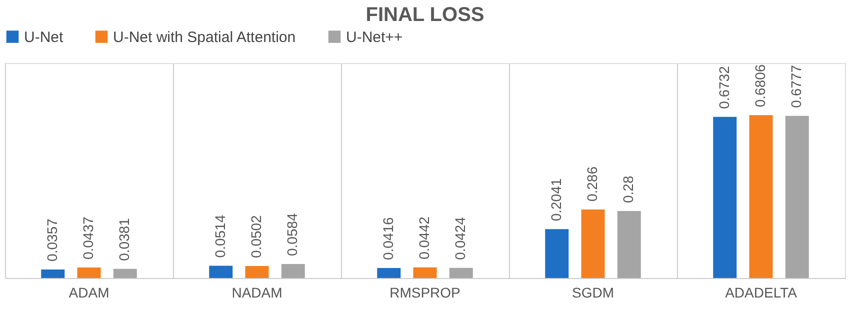 The height and width of the screenshot is (326, 865). What do you see at coordinates (257, 292) in the screenshot?
I see `x-tick-label: NADAM` at bounding box center [257, 292].